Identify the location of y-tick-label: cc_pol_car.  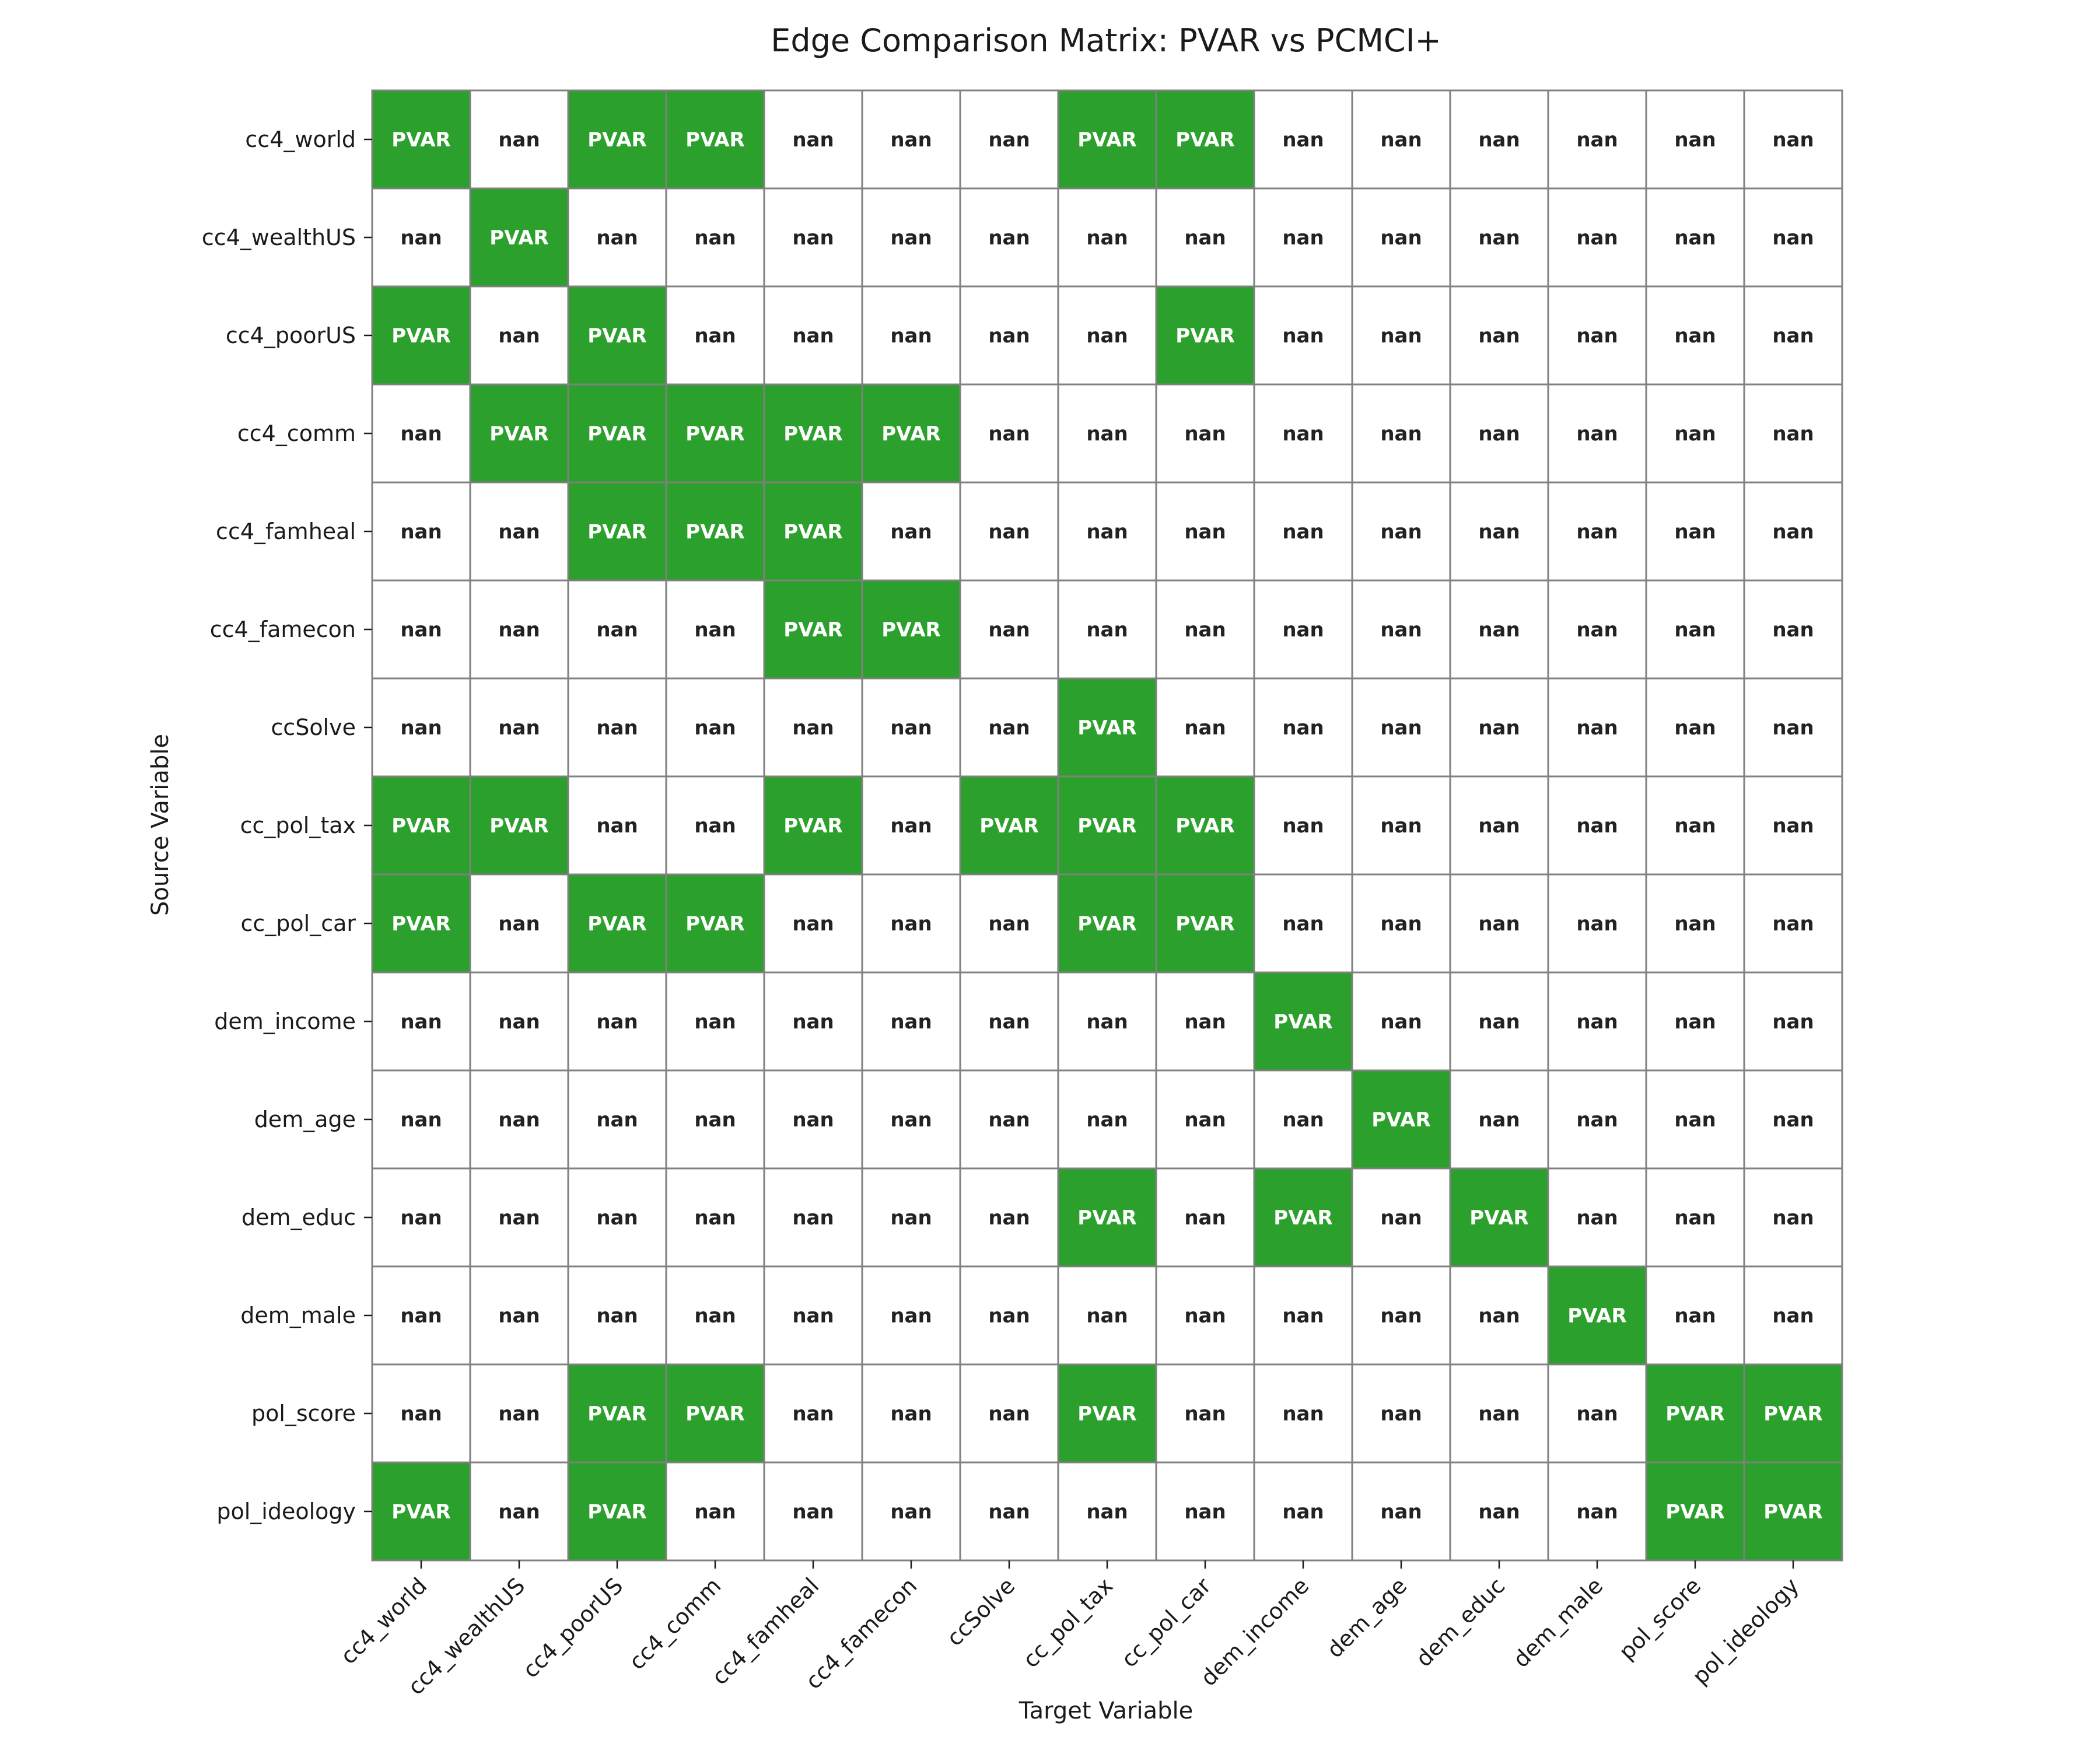
(298, 923).